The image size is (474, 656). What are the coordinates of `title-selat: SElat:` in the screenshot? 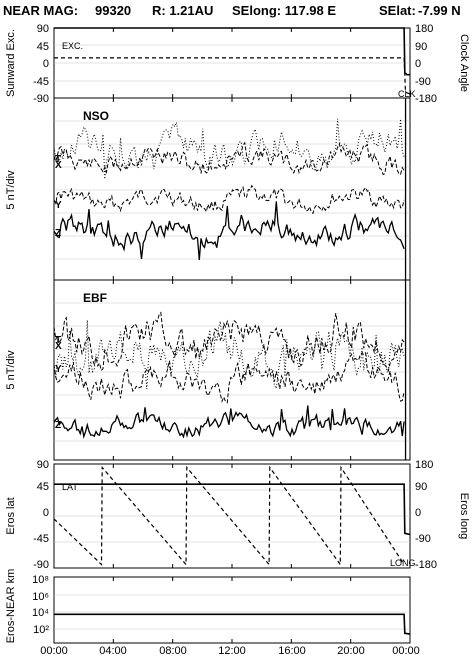 It's located at (397, 10).